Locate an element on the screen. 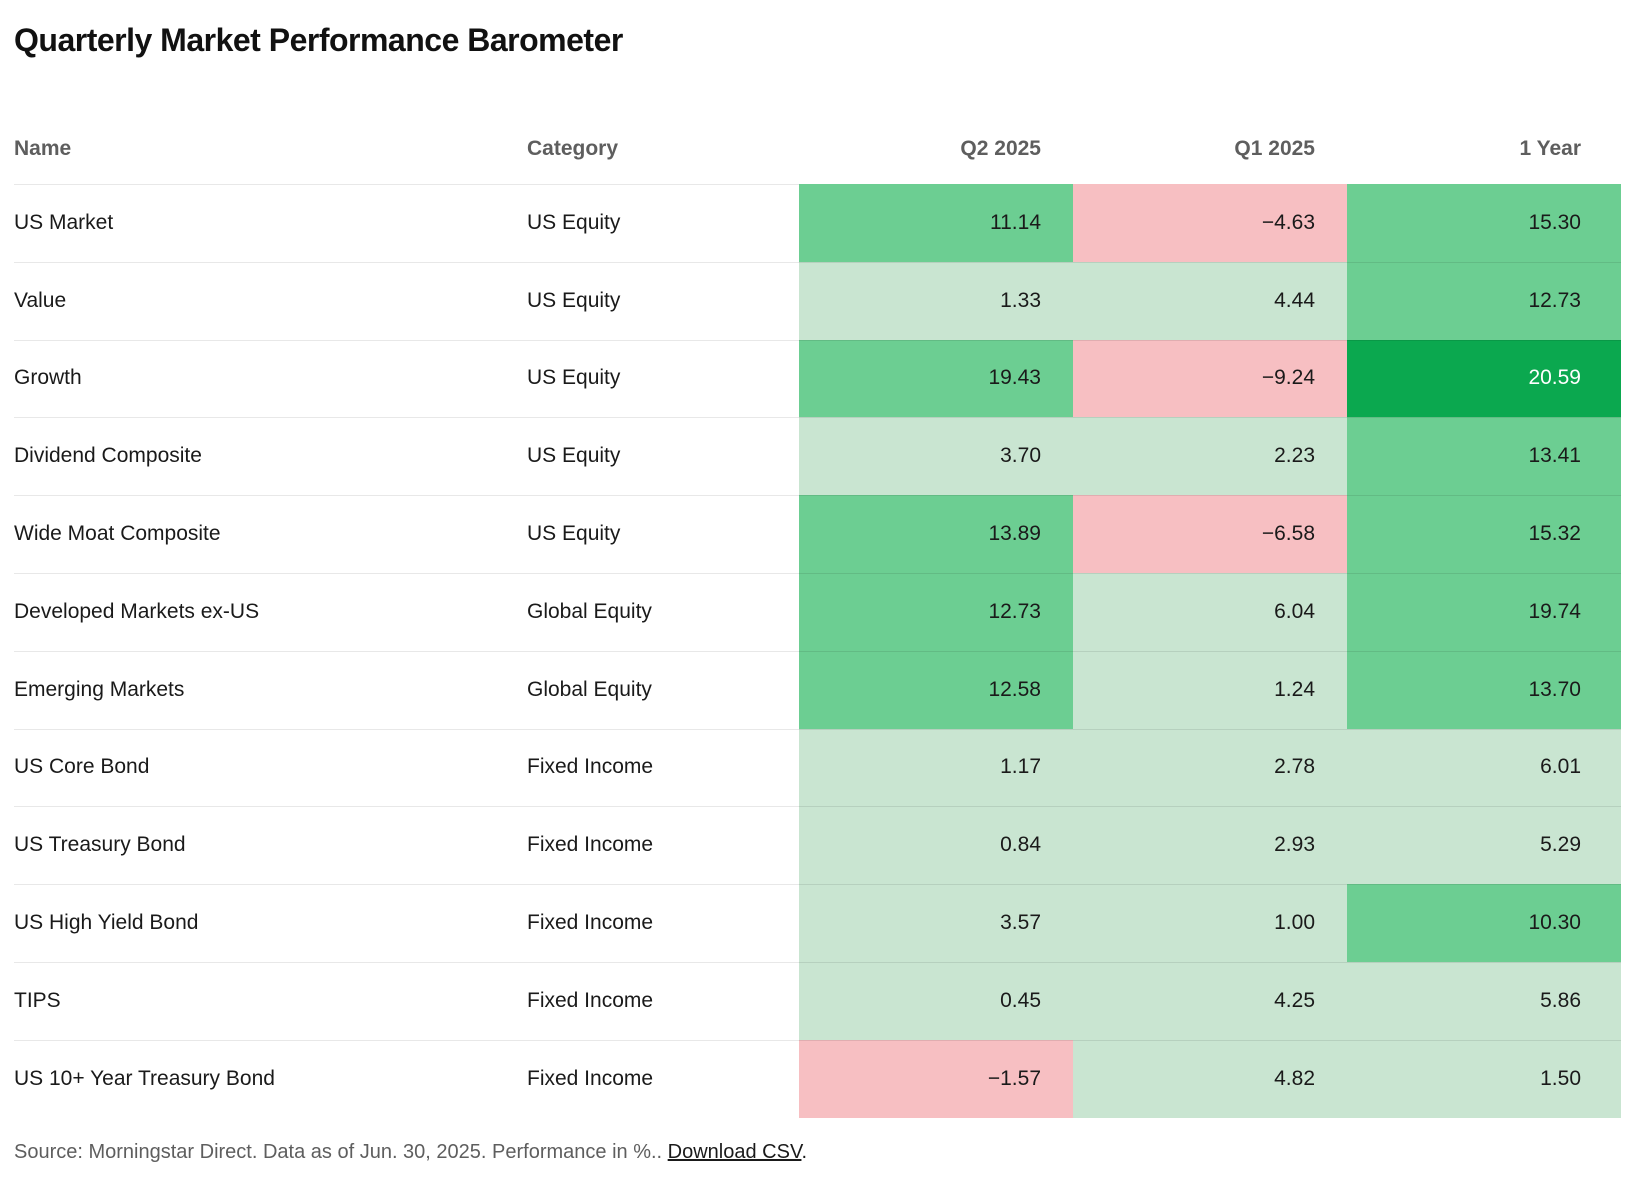  value-cell-q2-2025: 3.70 is located at coordinates (936, 456).